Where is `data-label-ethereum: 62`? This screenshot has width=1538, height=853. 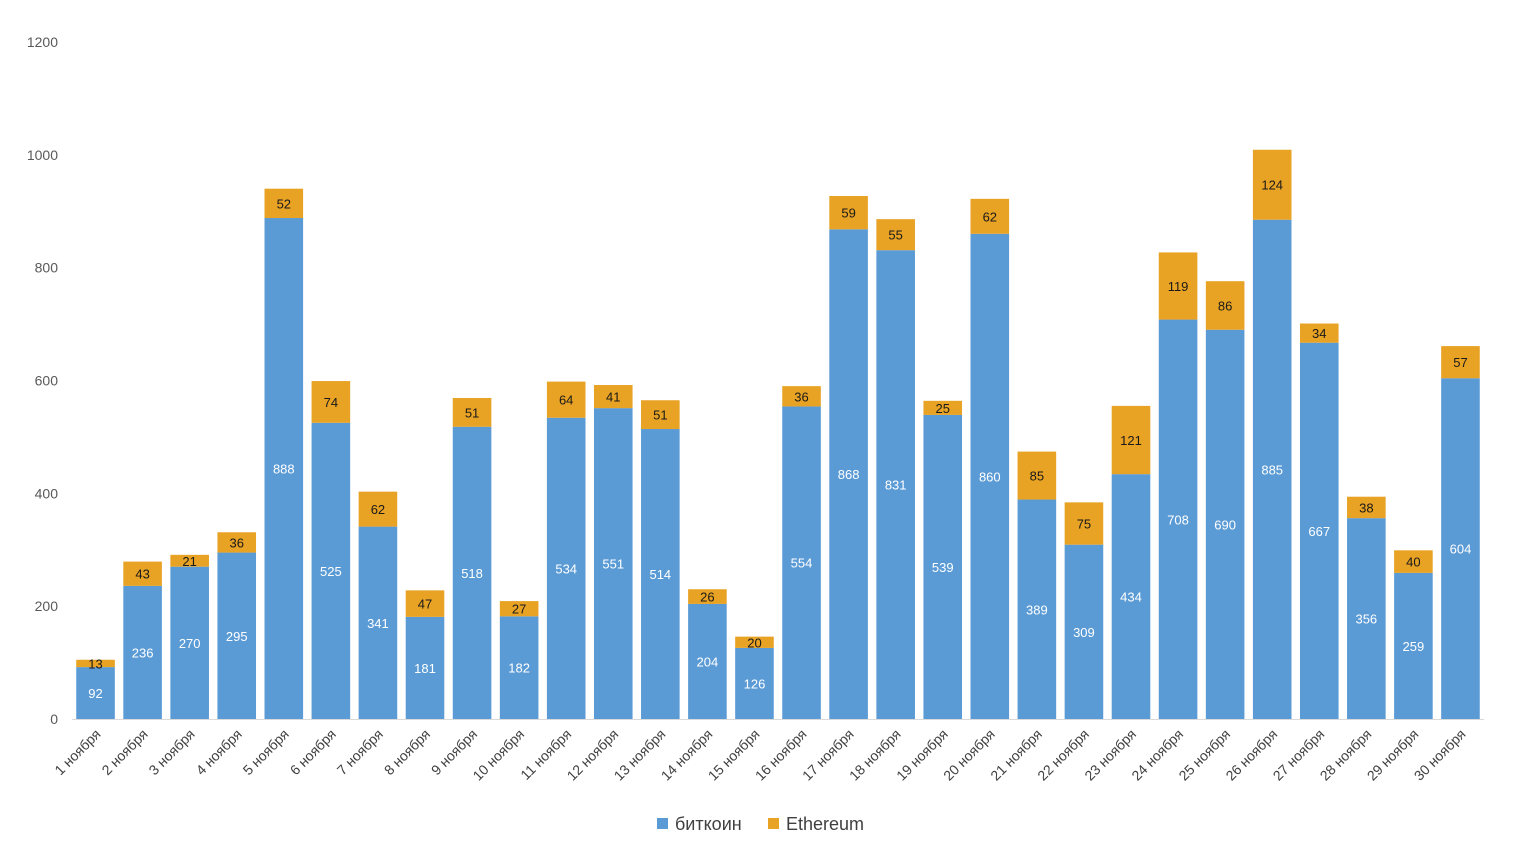
data-label-ethereum: 62 is located at coordinates (378, 509).